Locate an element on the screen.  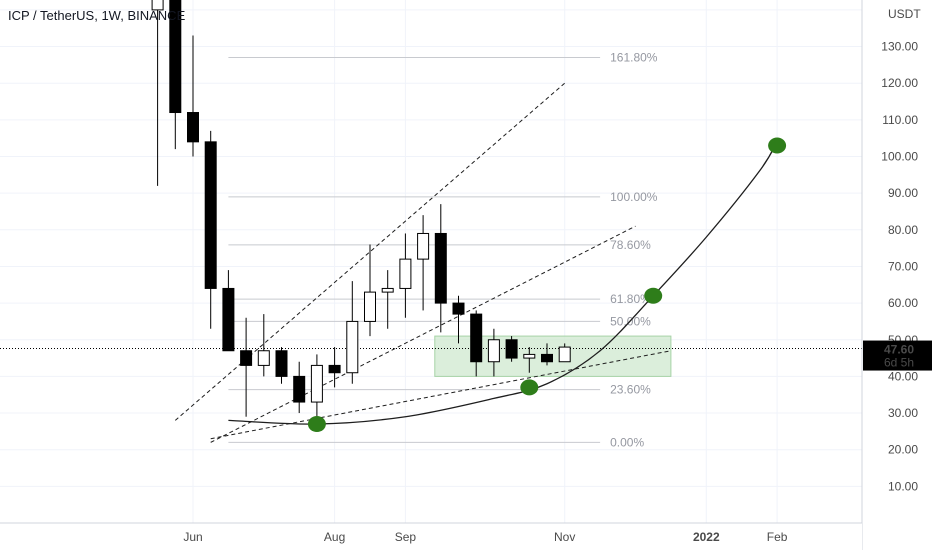
last-price-badge is located at coordinates (897, 355).